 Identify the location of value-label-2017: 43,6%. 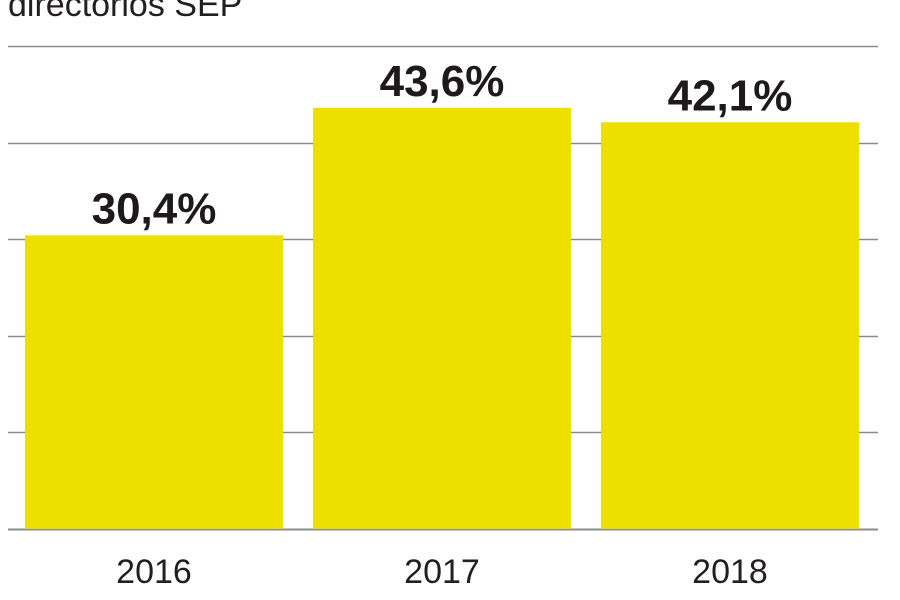
(442, 81).